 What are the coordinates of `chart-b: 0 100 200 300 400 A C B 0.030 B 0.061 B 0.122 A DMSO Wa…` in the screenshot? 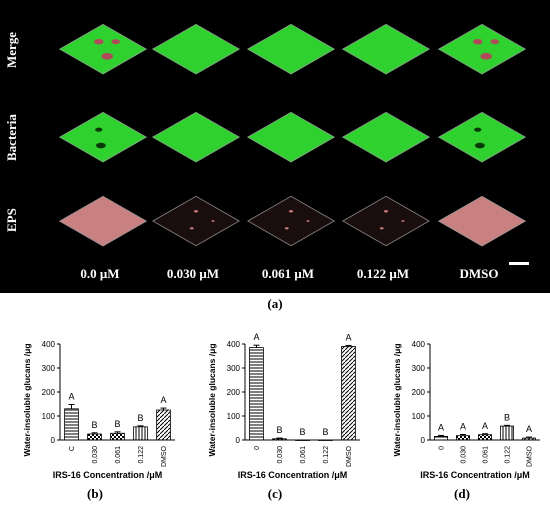 It's located at (98, 410).